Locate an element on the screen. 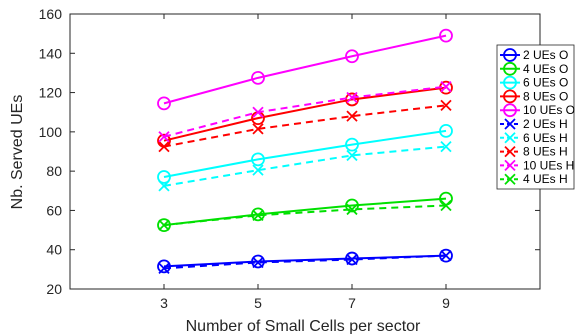 The image size is (584, 334). legend-entry: 2 UEs O is located at coordinates (534, 55).